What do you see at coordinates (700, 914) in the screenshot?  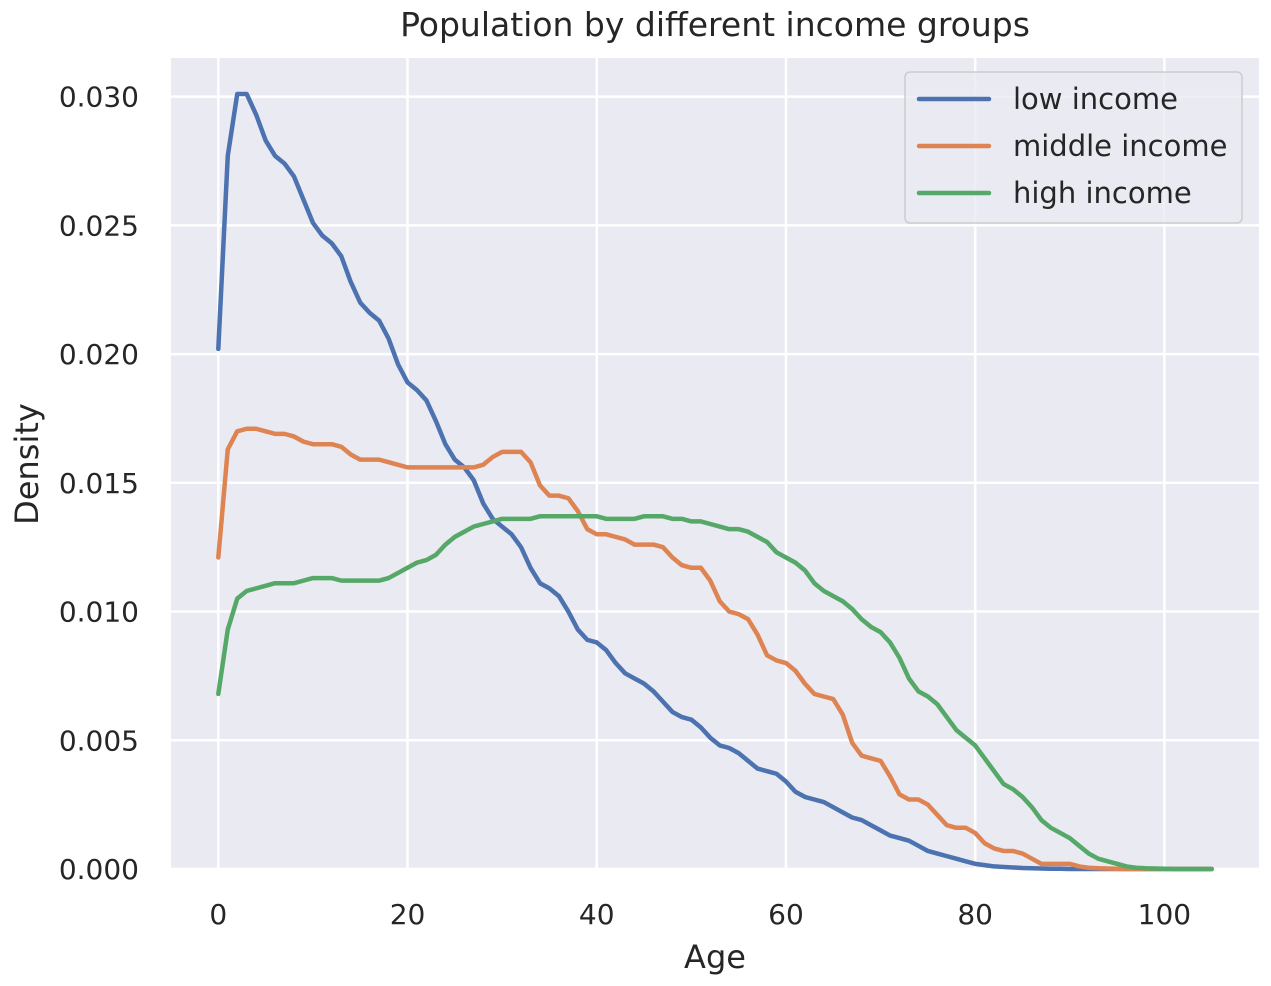 I see `x-tick-labels: 0 20 40 60 80 100` at bounding box center [700, 914].